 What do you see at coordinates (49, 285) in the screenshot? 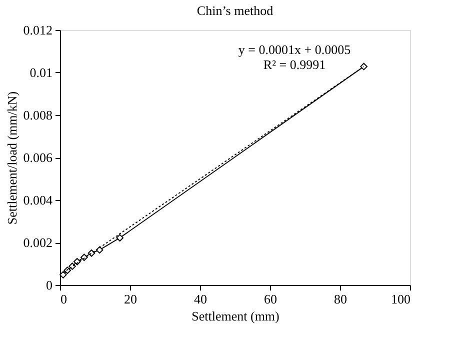
I see `y-tick-label: 0` at bounding box center [49, 285].